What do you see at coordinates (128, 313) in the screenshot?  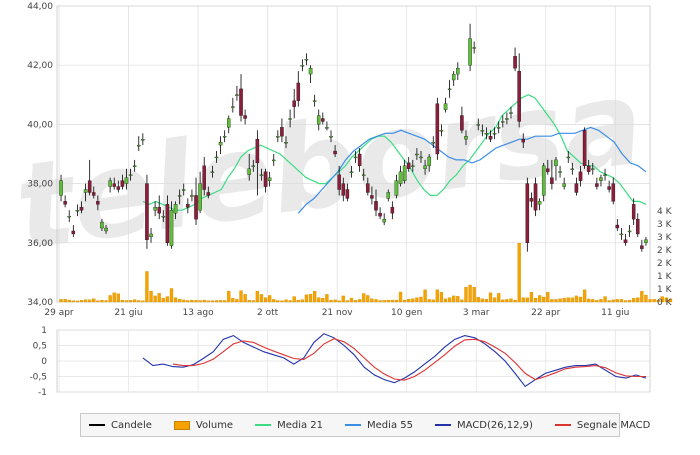 I see `date-tick-label: 21 giu` at bounding box center [128, 313].